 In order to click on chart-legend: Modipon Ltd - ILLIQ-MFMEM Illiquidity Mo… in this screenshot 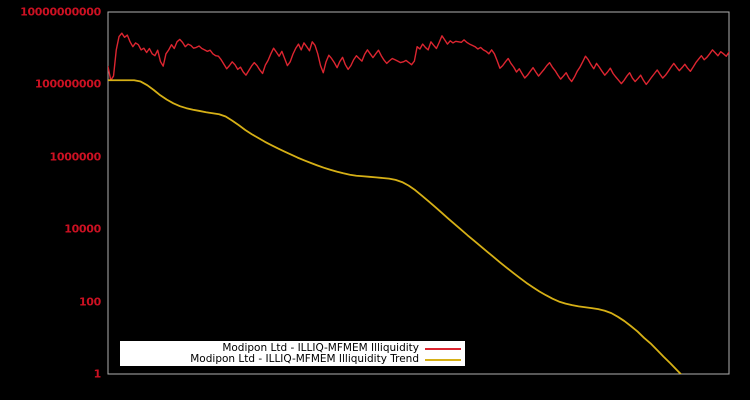, I will do `click(292, 353)`.